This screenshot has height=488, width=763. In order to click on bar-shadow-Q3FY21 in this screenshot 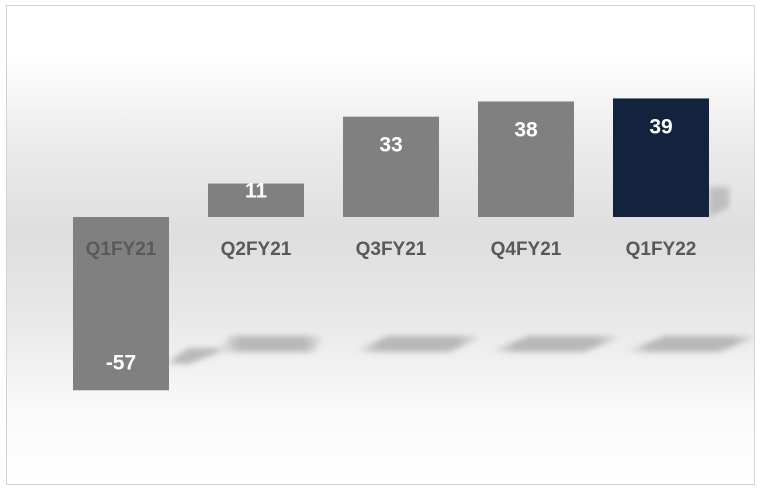, I will do `click(419, 344)`.